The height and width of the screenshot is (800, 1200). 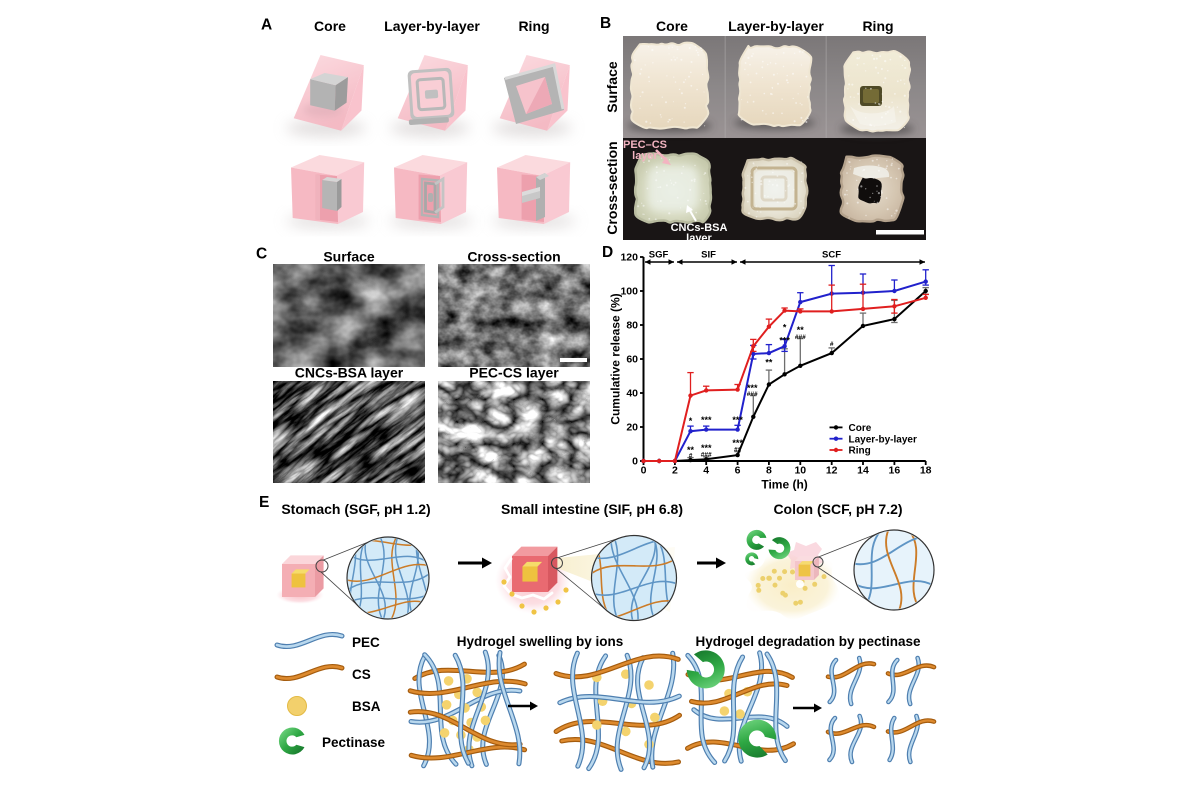 I want to click on svg-text: SIF, so click(x=708, y=255).